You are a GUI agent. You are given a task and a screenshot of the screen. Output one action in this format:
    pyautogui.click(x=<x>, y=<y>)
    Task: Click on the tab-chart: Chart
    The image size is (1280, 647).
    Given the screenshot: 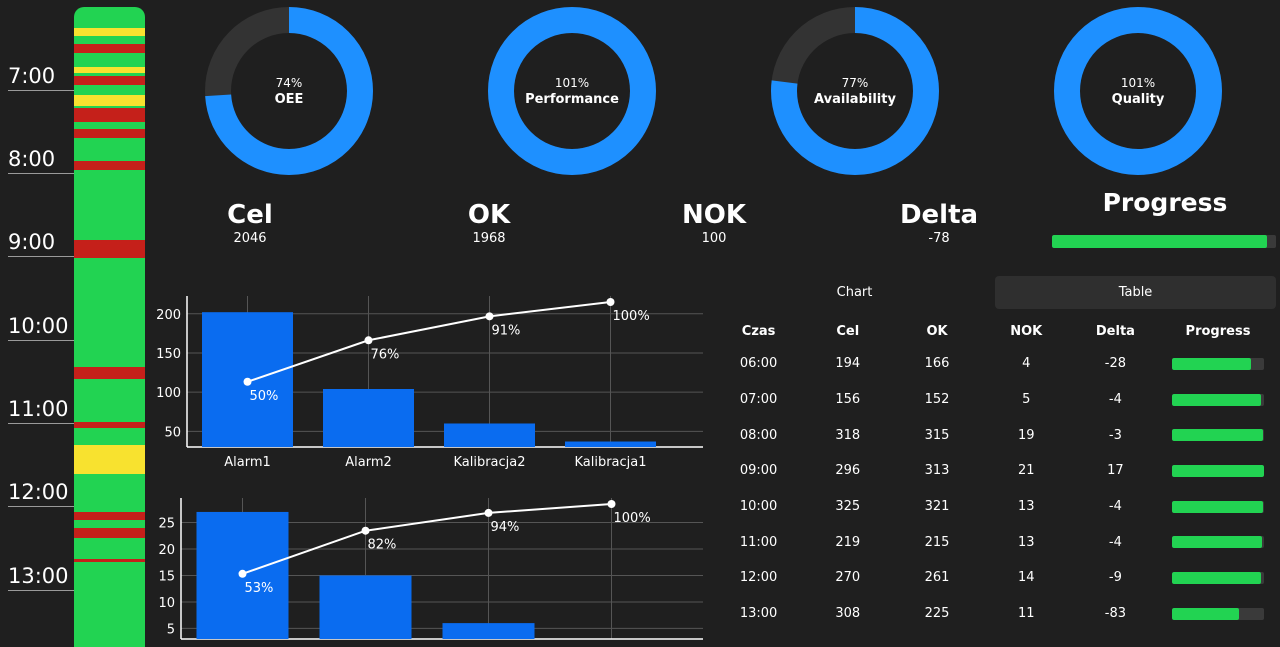 What is the action you would take?
    pyautogui.click(x=854, y=292)
    